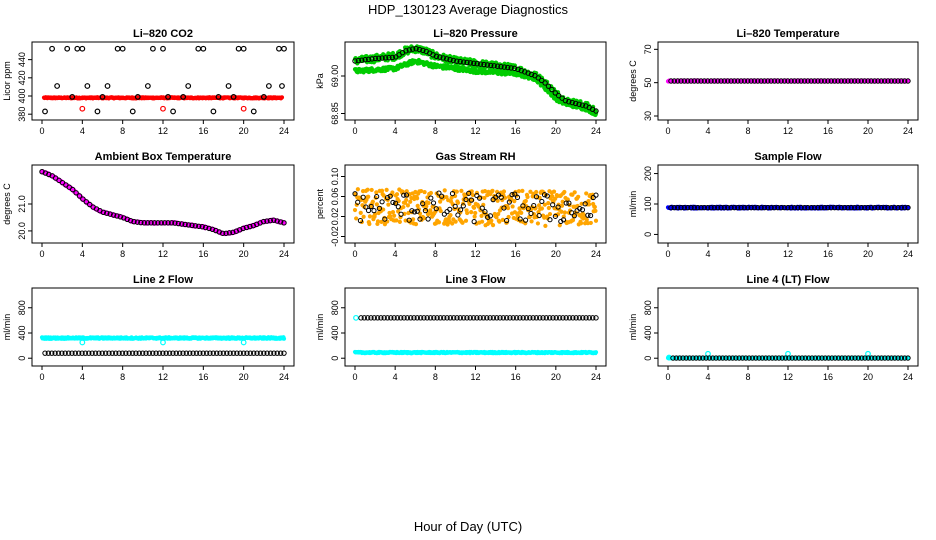  What do you see at coordinates (596, 131) in the screenshot?
I see `x-tick-label: 24` at bounding box center [596, 131].